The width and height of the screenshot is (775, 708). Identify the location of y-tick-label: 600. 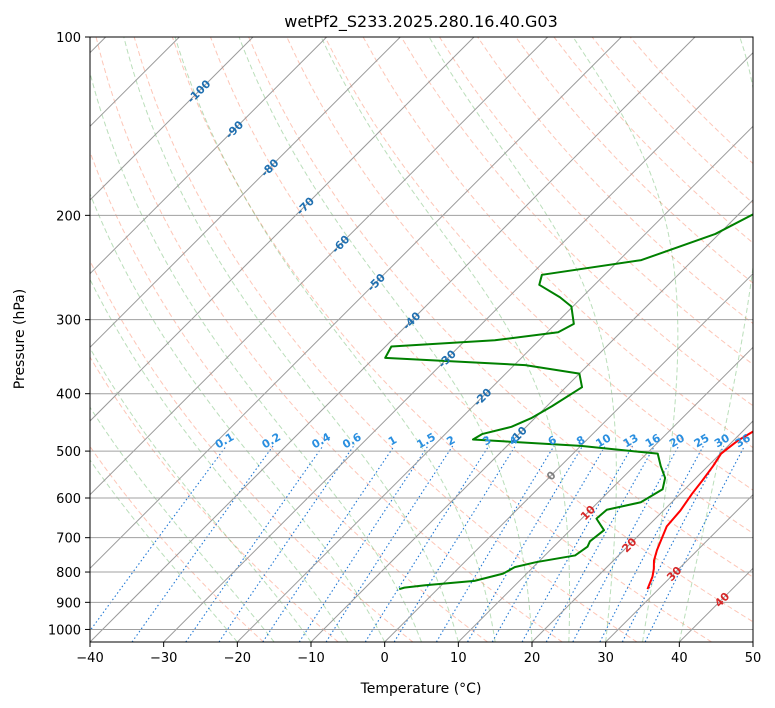
(68, 499).